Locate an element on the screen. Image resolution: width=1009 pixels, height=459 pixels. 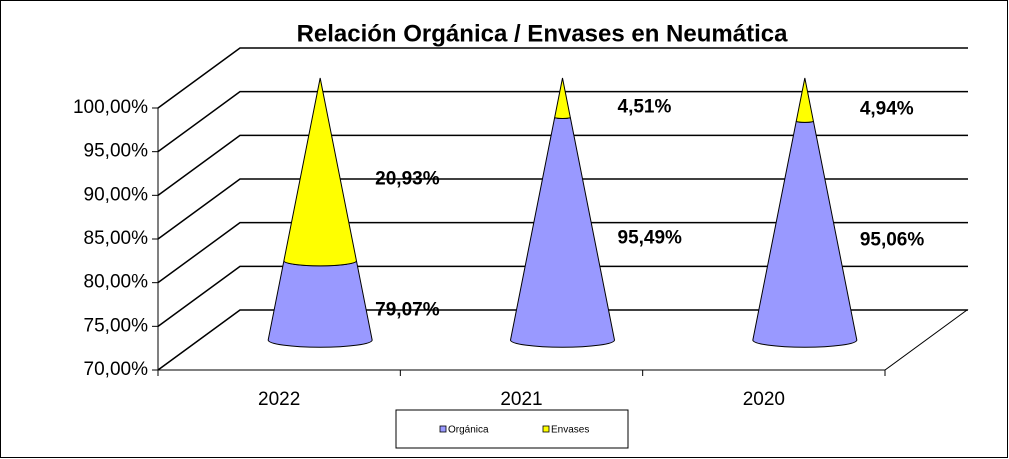
y-tick-label: 100,00% is located at coordinates (110, 107).